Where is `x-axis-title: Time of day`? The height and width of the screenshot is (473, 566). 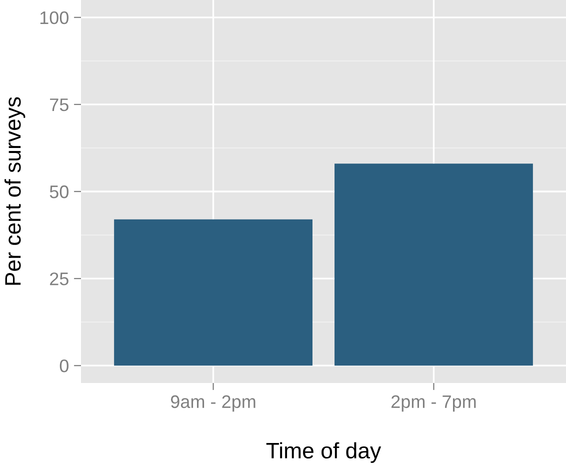 x-axis-title: Time of day is located at coordinates (324, 452).